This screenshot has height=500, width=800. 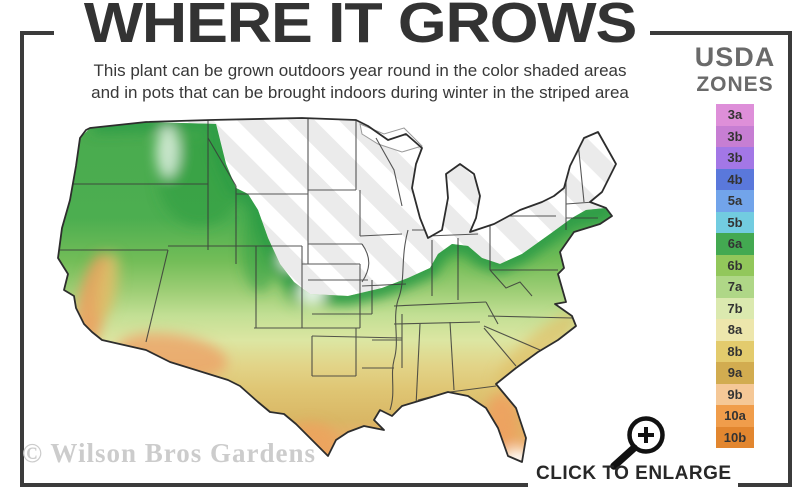 What do you see at coordinates (360, 27) in the screenshot?
I see `page-title: WHERE IT GROWS` at bounding box center [360, 27].